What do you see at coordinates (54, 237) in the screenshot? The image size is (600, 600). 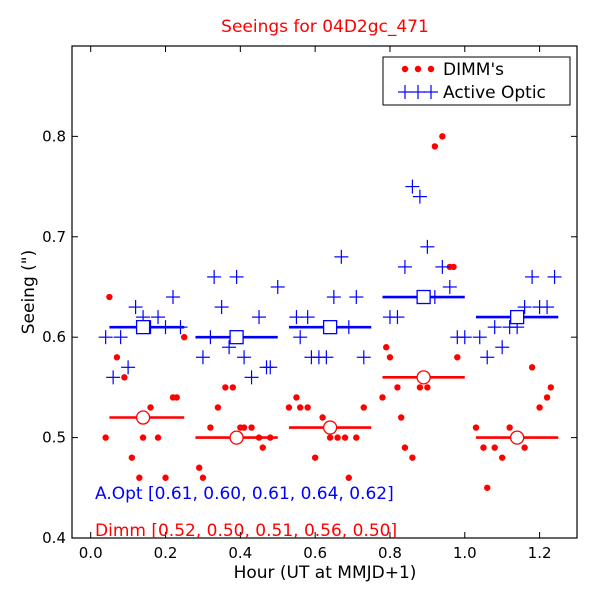 I see `y-tick-label-3: 0.7` at bounding box center [54, 237].